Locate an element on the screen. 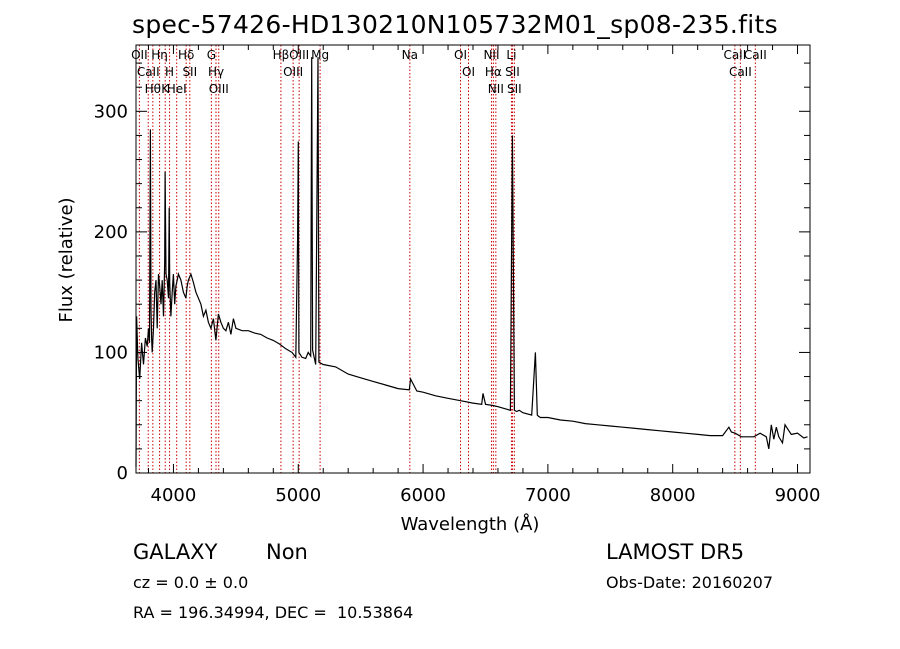  line-label-0: OII is located at coordinates (139, 55).